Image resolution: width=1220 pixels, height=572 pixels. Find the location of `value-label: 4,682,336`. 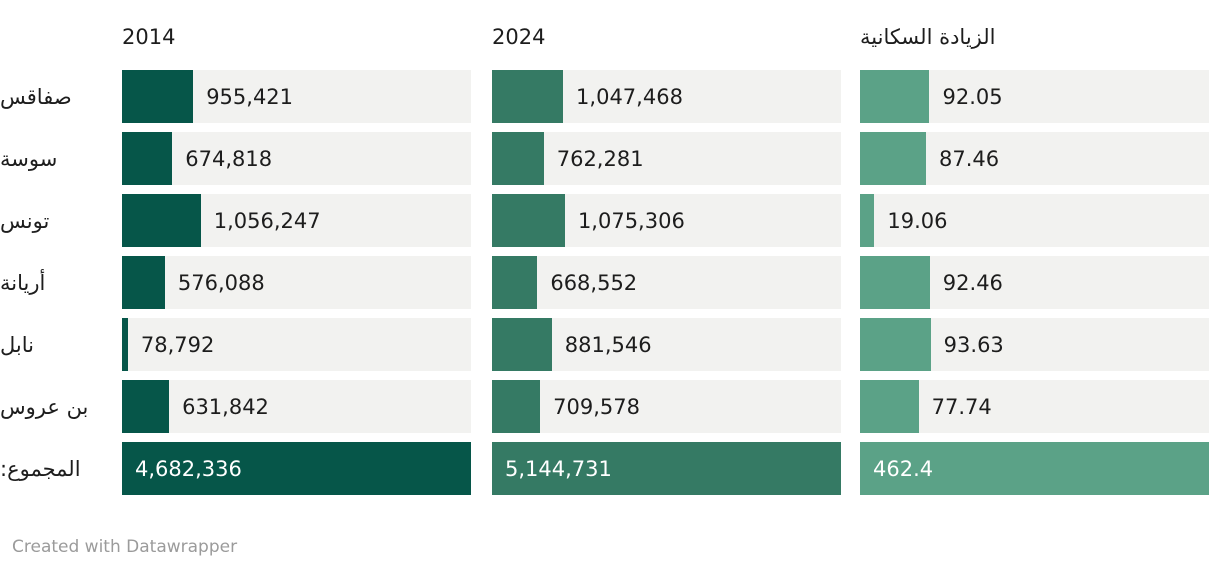

value-label: 4,682,336 is located at coordinates (188, 468).